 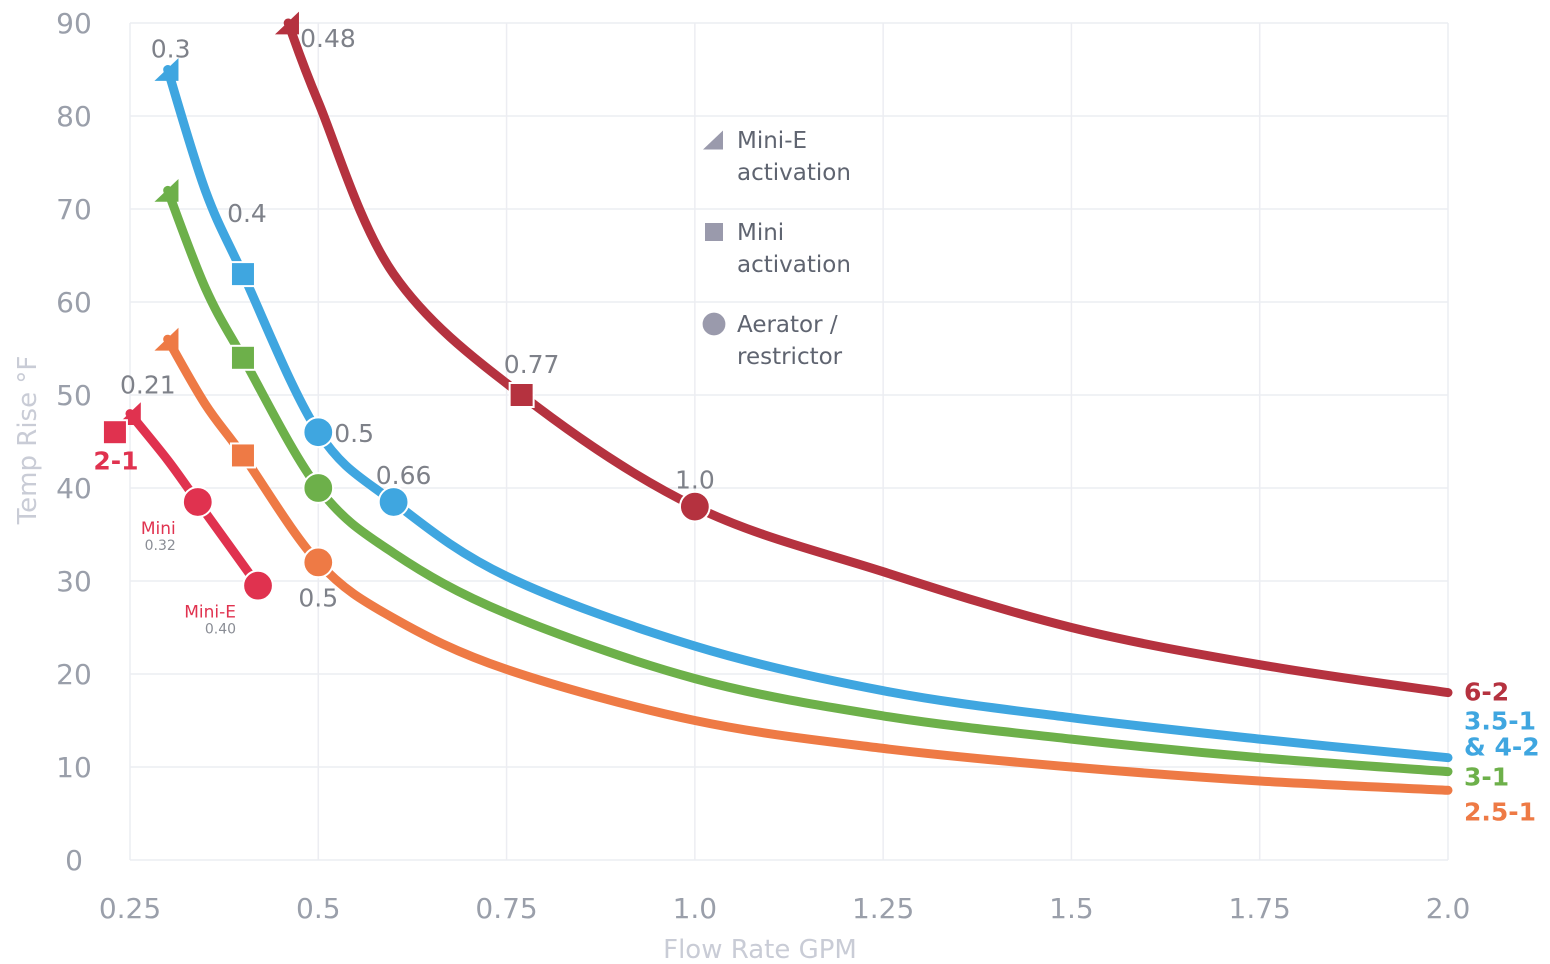 What do you see at coordinates (318, 908) in the screenshot?
I see `x-tick-label: 0.5` at bounding box center [318, 908].